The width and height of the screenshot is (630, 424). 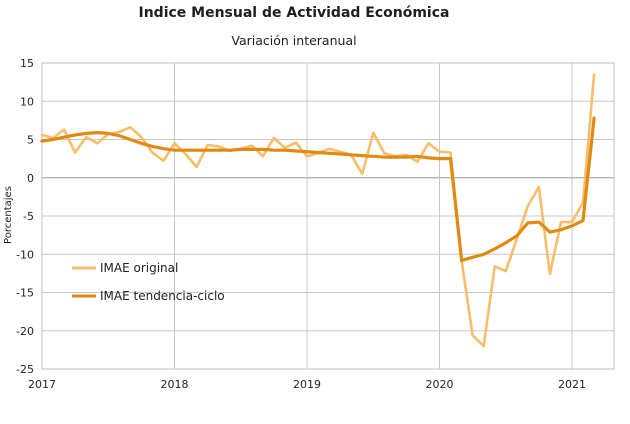 What do you see at coordinates (293, 40) in the screenshot?
I see `chart-subtitle: Variación interanual` at bounding box center [293, 40].